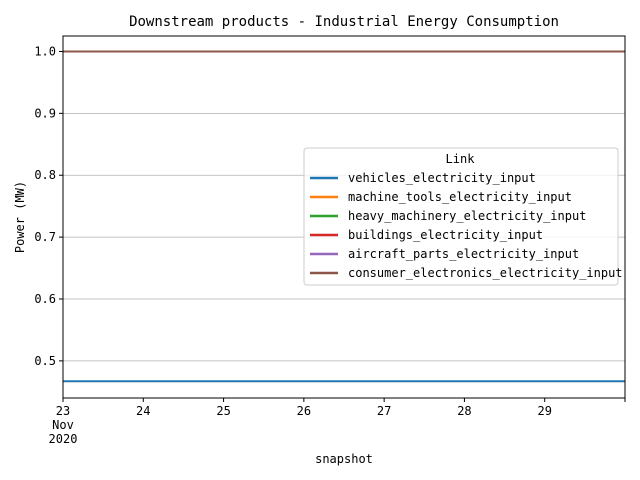 The height and width of the screenshot is (480, 640). What do you see at coordinates (63, 439) in the screenshot?
I see `x-tick-label: 2020` at bounding box center [63, 439].